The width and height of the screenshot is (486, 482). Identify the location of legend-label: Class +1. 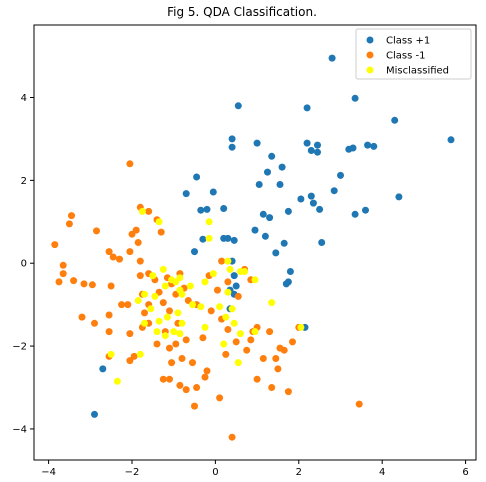
(408, 41).